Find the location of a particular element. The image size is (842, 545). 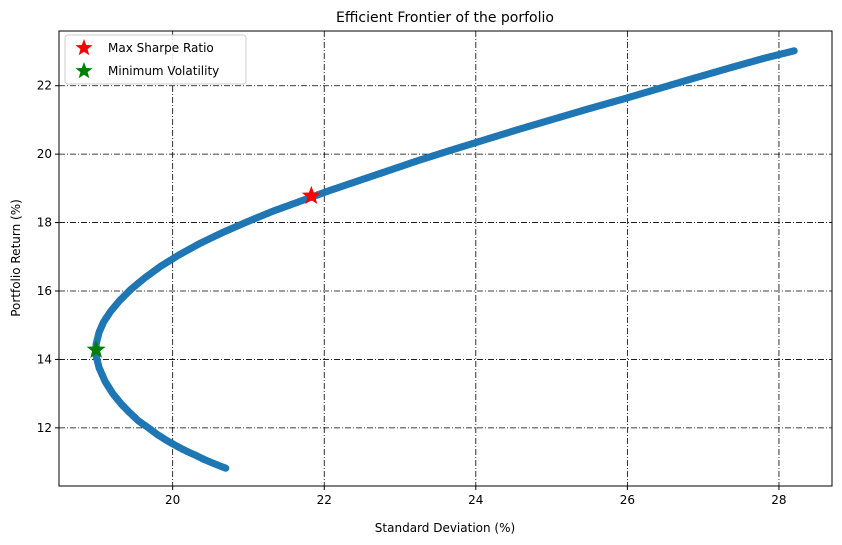

legend-green-star-icon is located at coordinates (84, 70).